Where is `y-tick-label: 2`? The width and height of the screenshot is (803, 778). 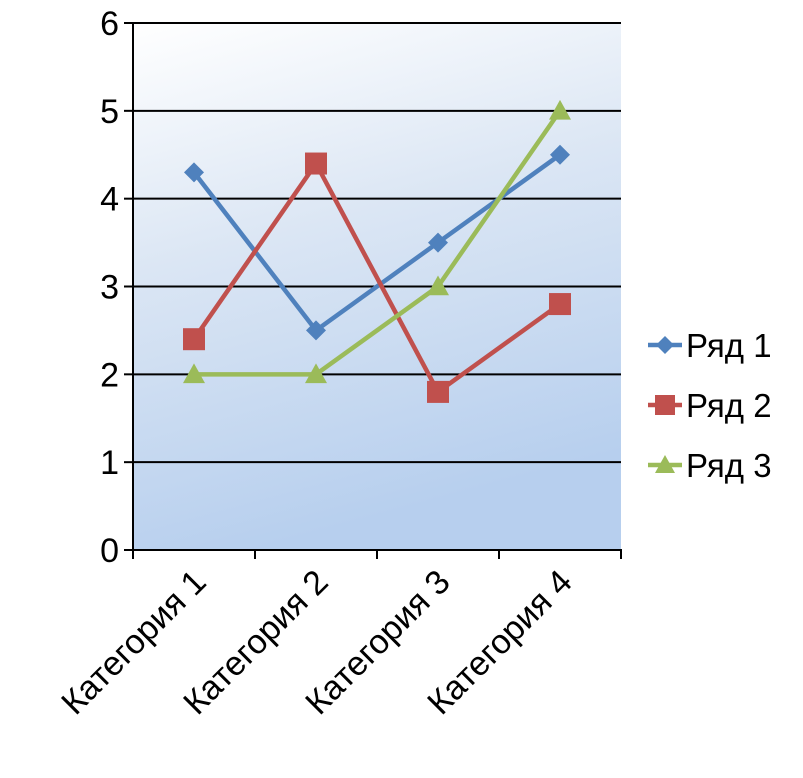 y-tick-label: 2 is located at coordinates (109, 375).